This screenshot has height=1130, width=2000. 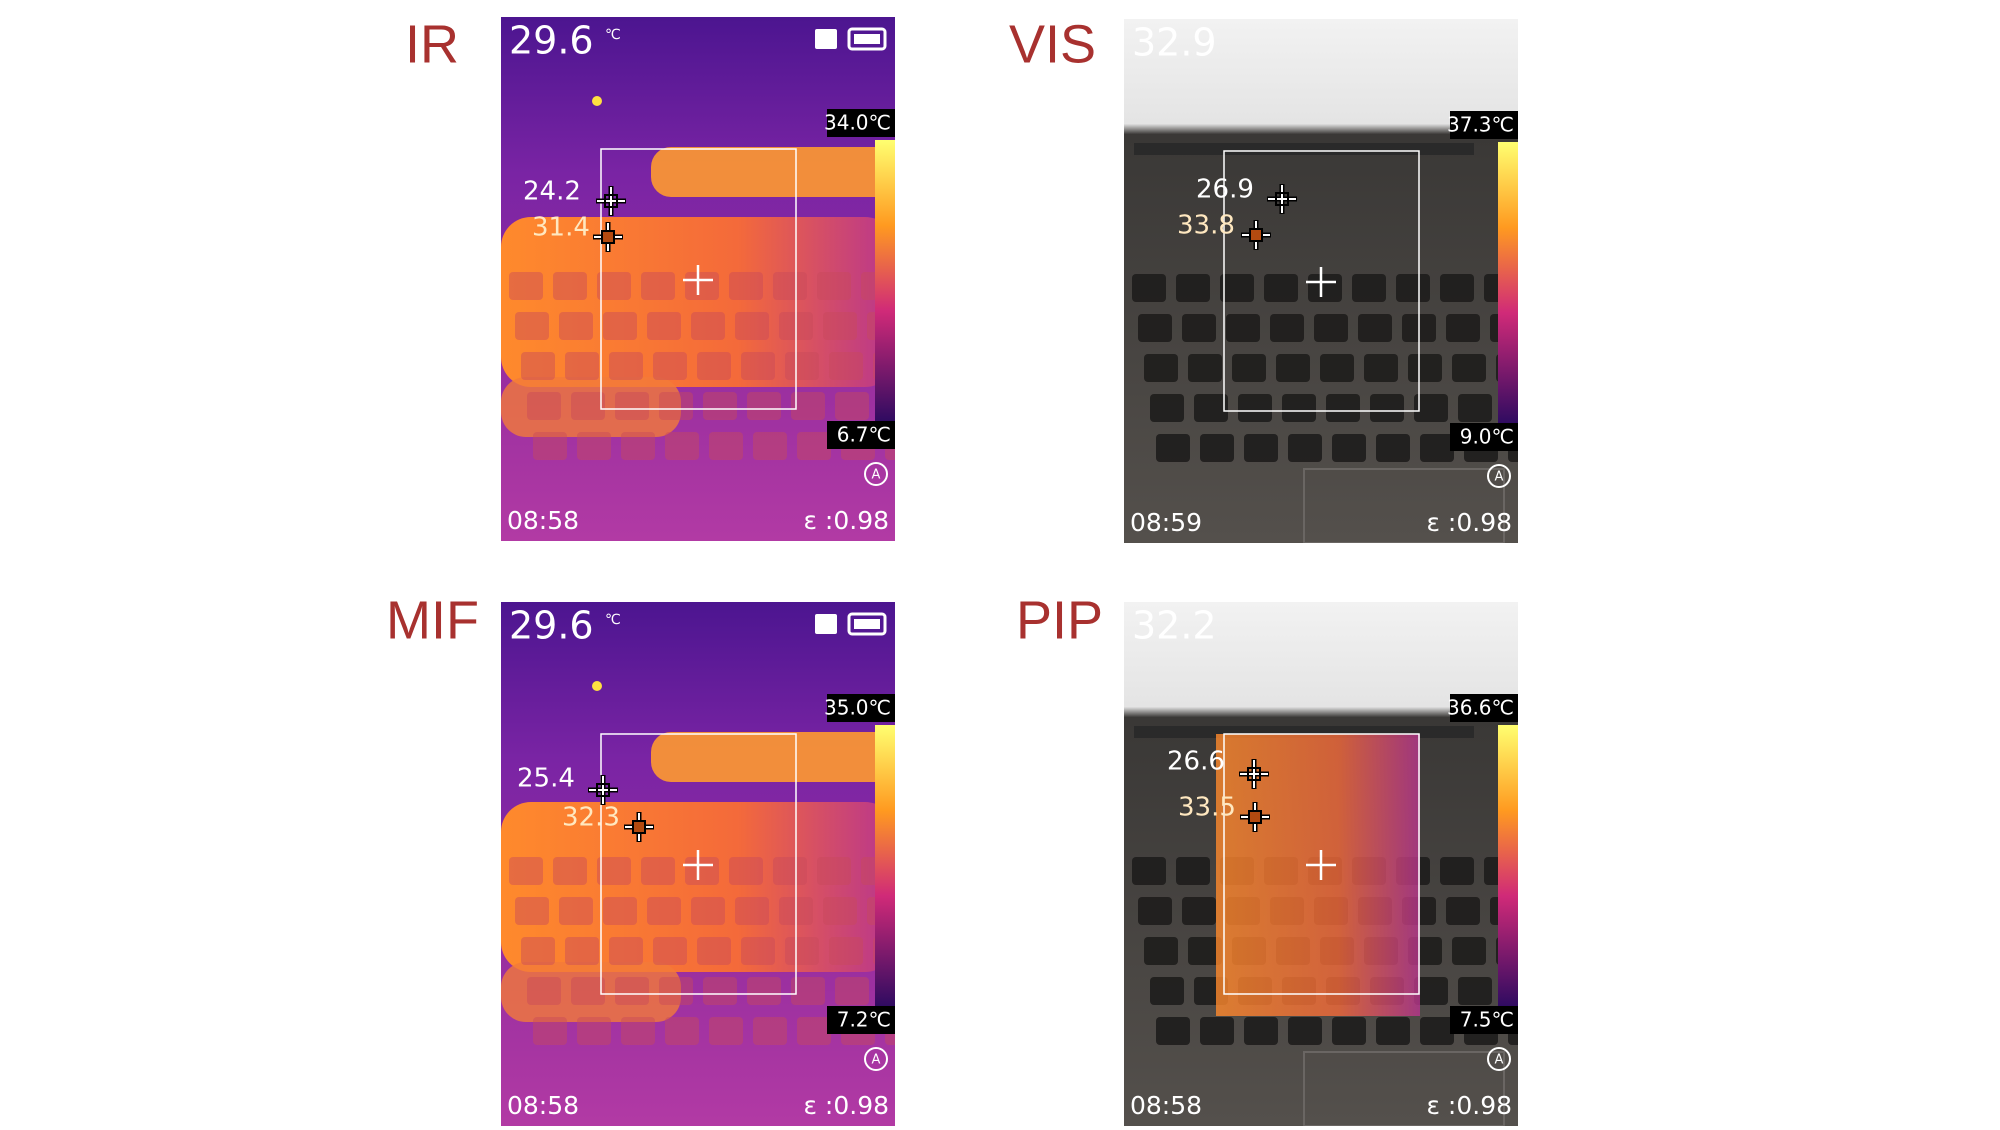 What do you see at coordinates (1225, 190) in the screenshot?
I see `spot-temperature: 26.9` at bounding box center [1225, 190].